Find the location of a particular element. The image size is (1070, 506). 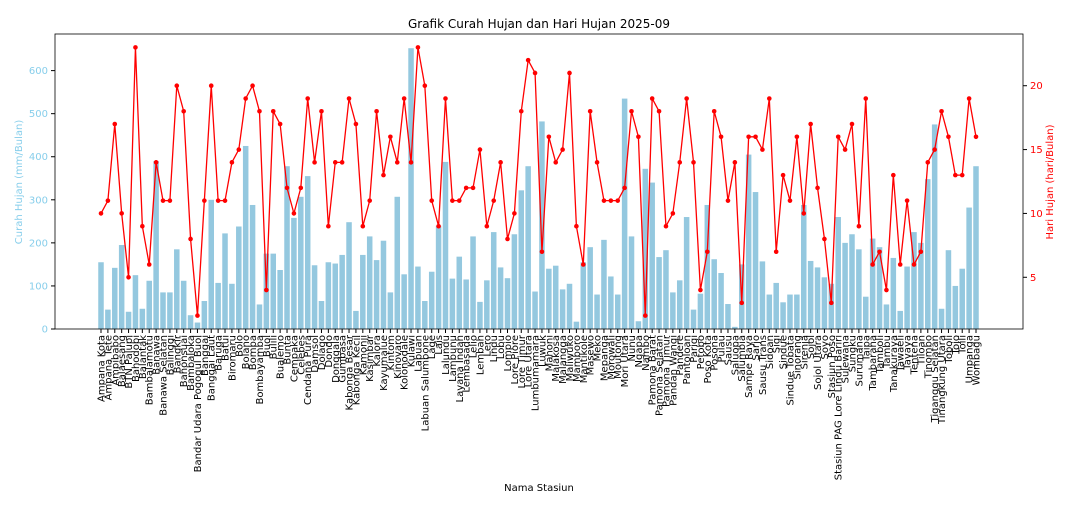

x-tick-label: Moutong is located at coordinates (618, 357).